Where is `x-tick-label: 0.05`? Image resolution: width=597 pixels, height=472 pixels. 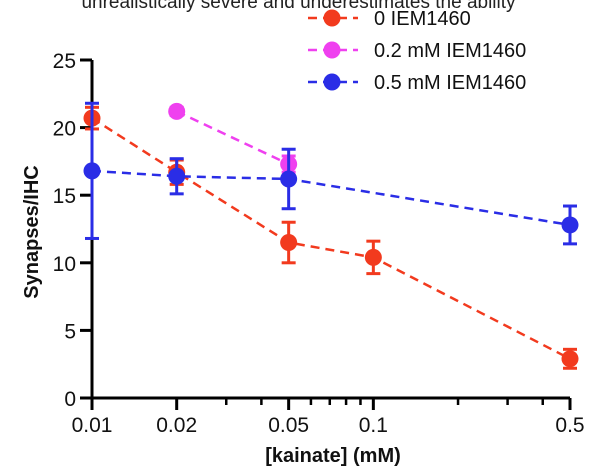
x-tick-label: 0.05 is located at coordinates (288, 425).